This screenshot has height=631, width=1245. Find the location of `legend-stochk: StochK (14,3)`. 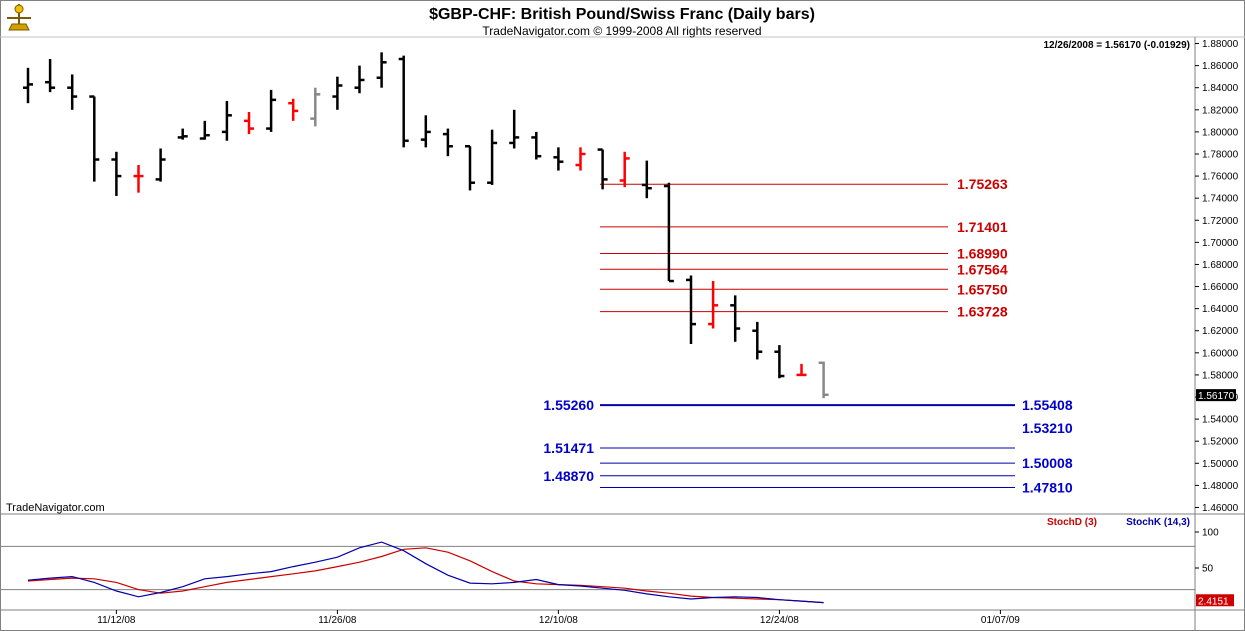

legend-stochk: StochK (14,3) is located at coordinates (1158, 522).